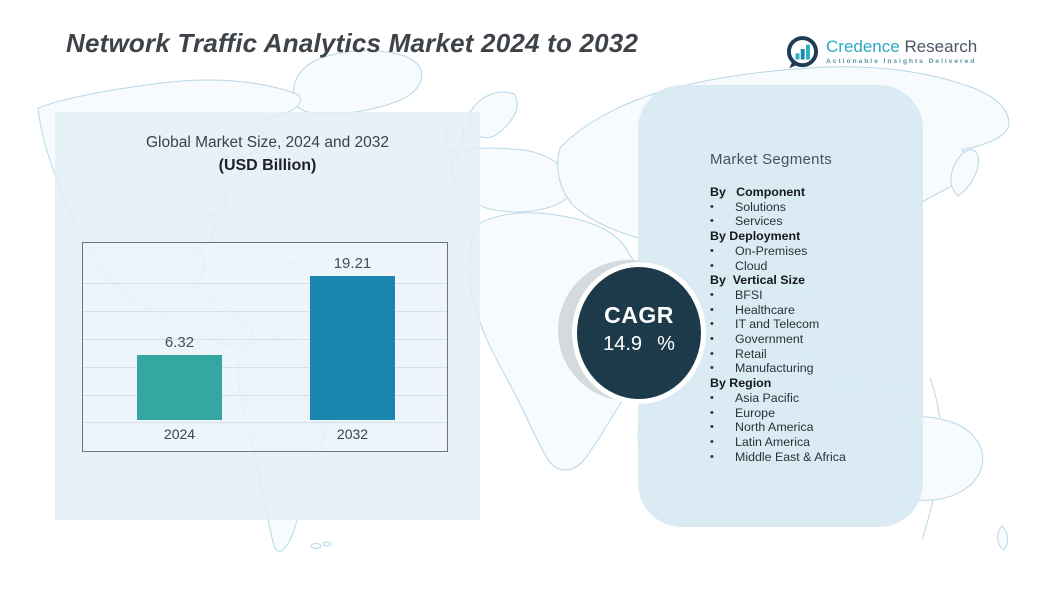 The width and height of the screenshot is (1048, 591). What do you see at coordinates (666, 344) in the screenshot?
I see `cagr-percent-sign: %` at bounding box center [666, 344].